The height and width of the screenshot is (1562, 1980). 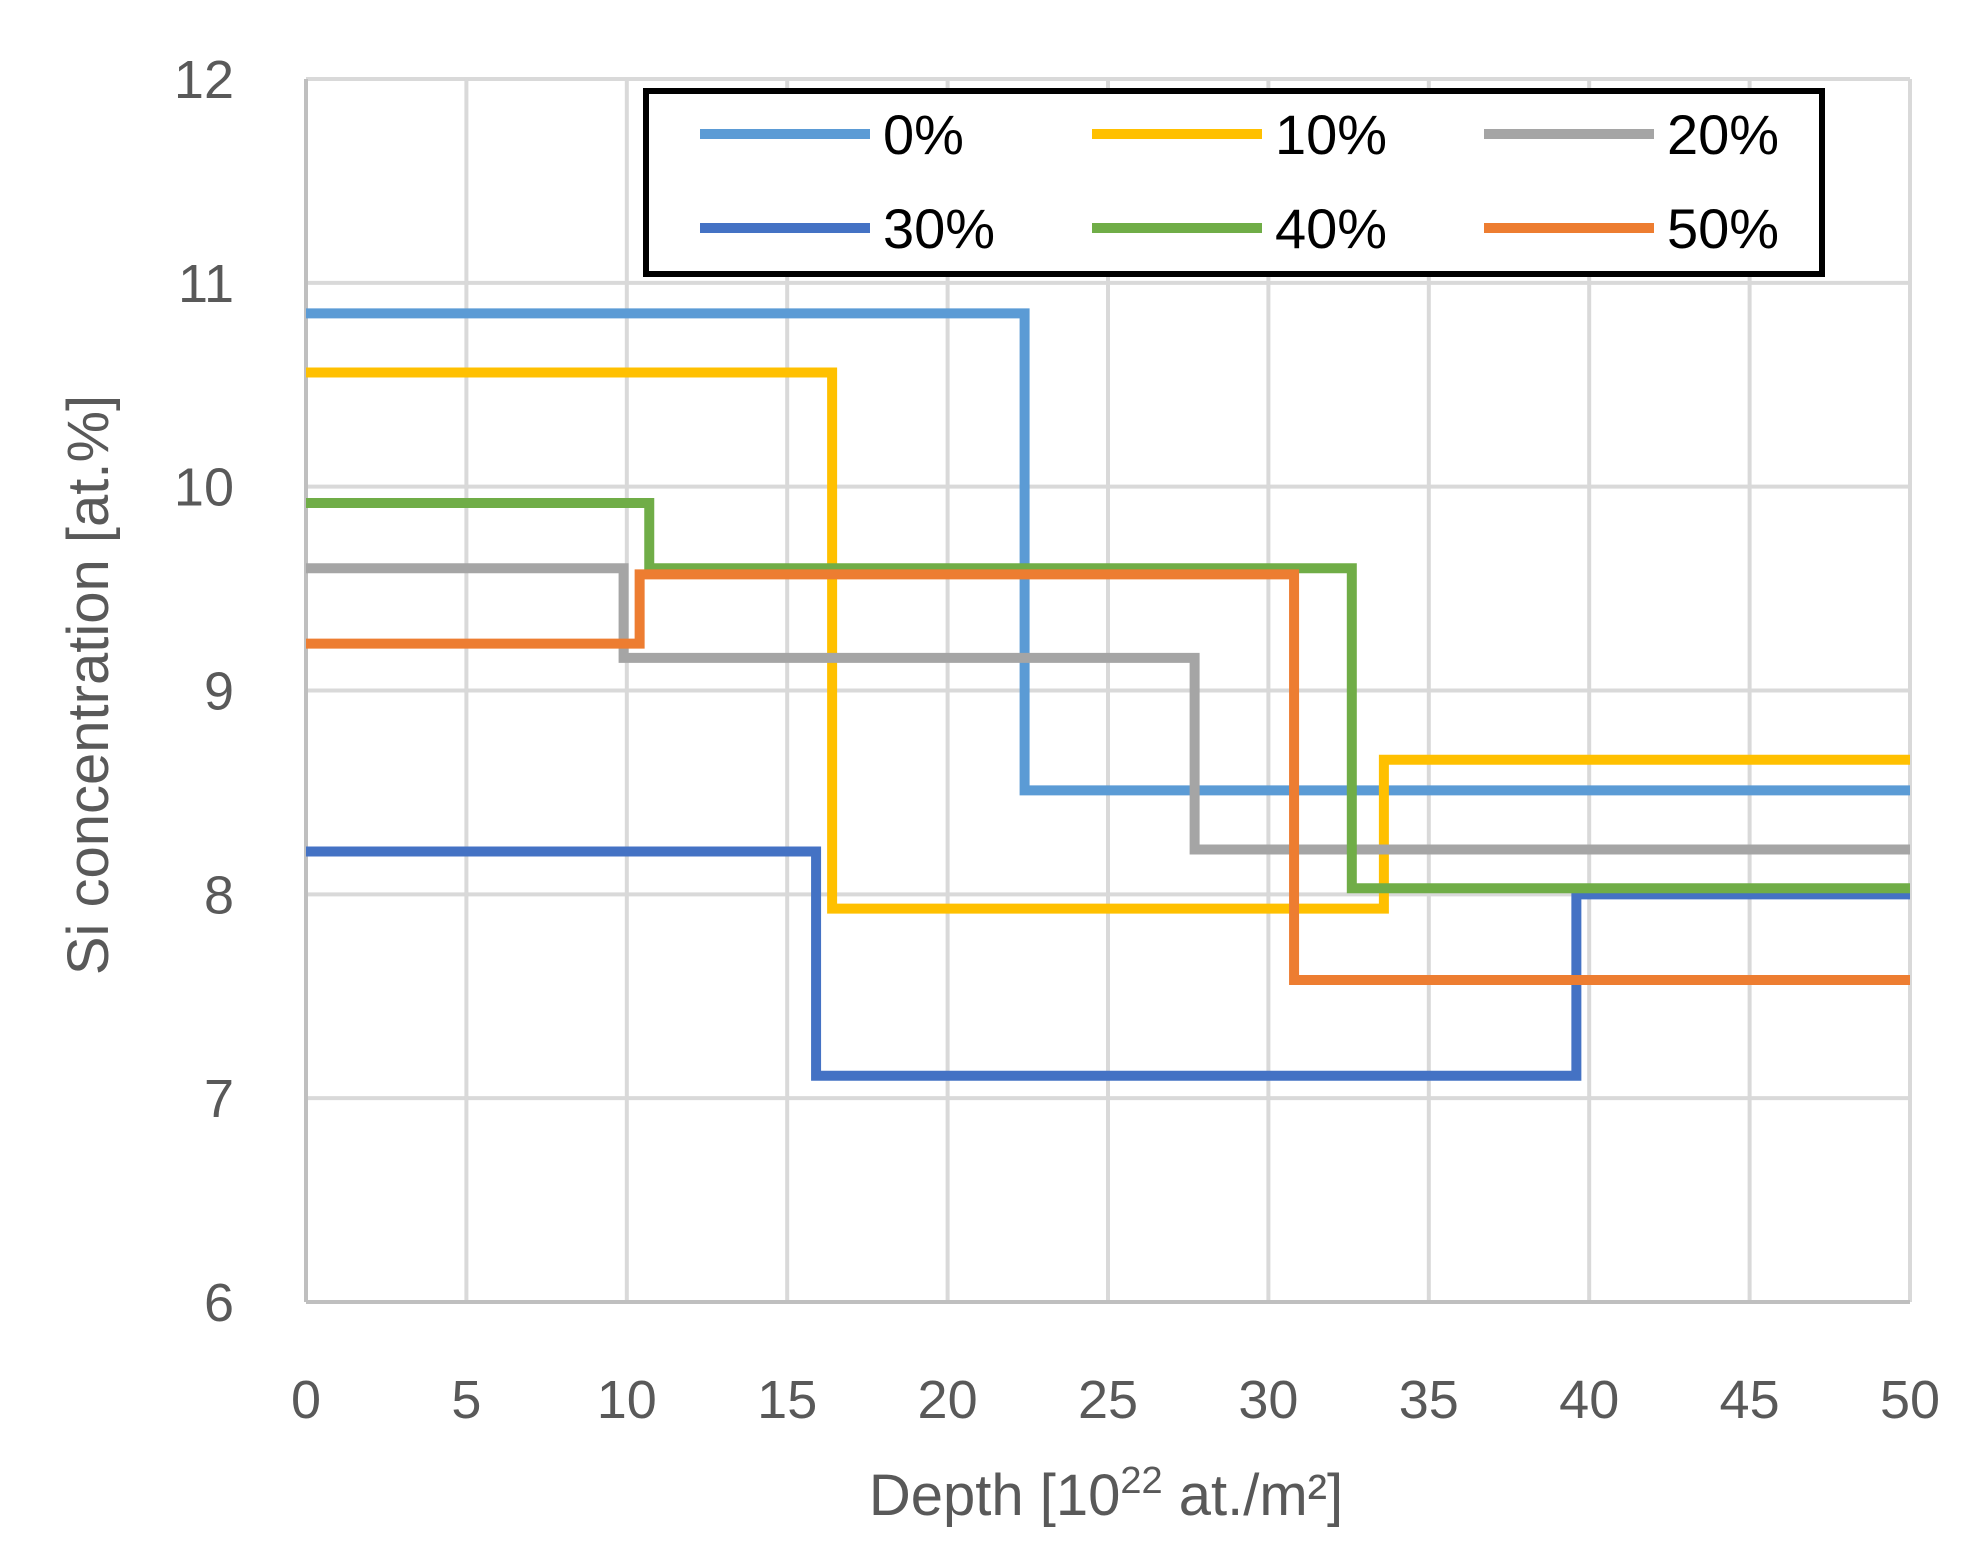 I want to click on legend-box, so click(x=1234, y=182).